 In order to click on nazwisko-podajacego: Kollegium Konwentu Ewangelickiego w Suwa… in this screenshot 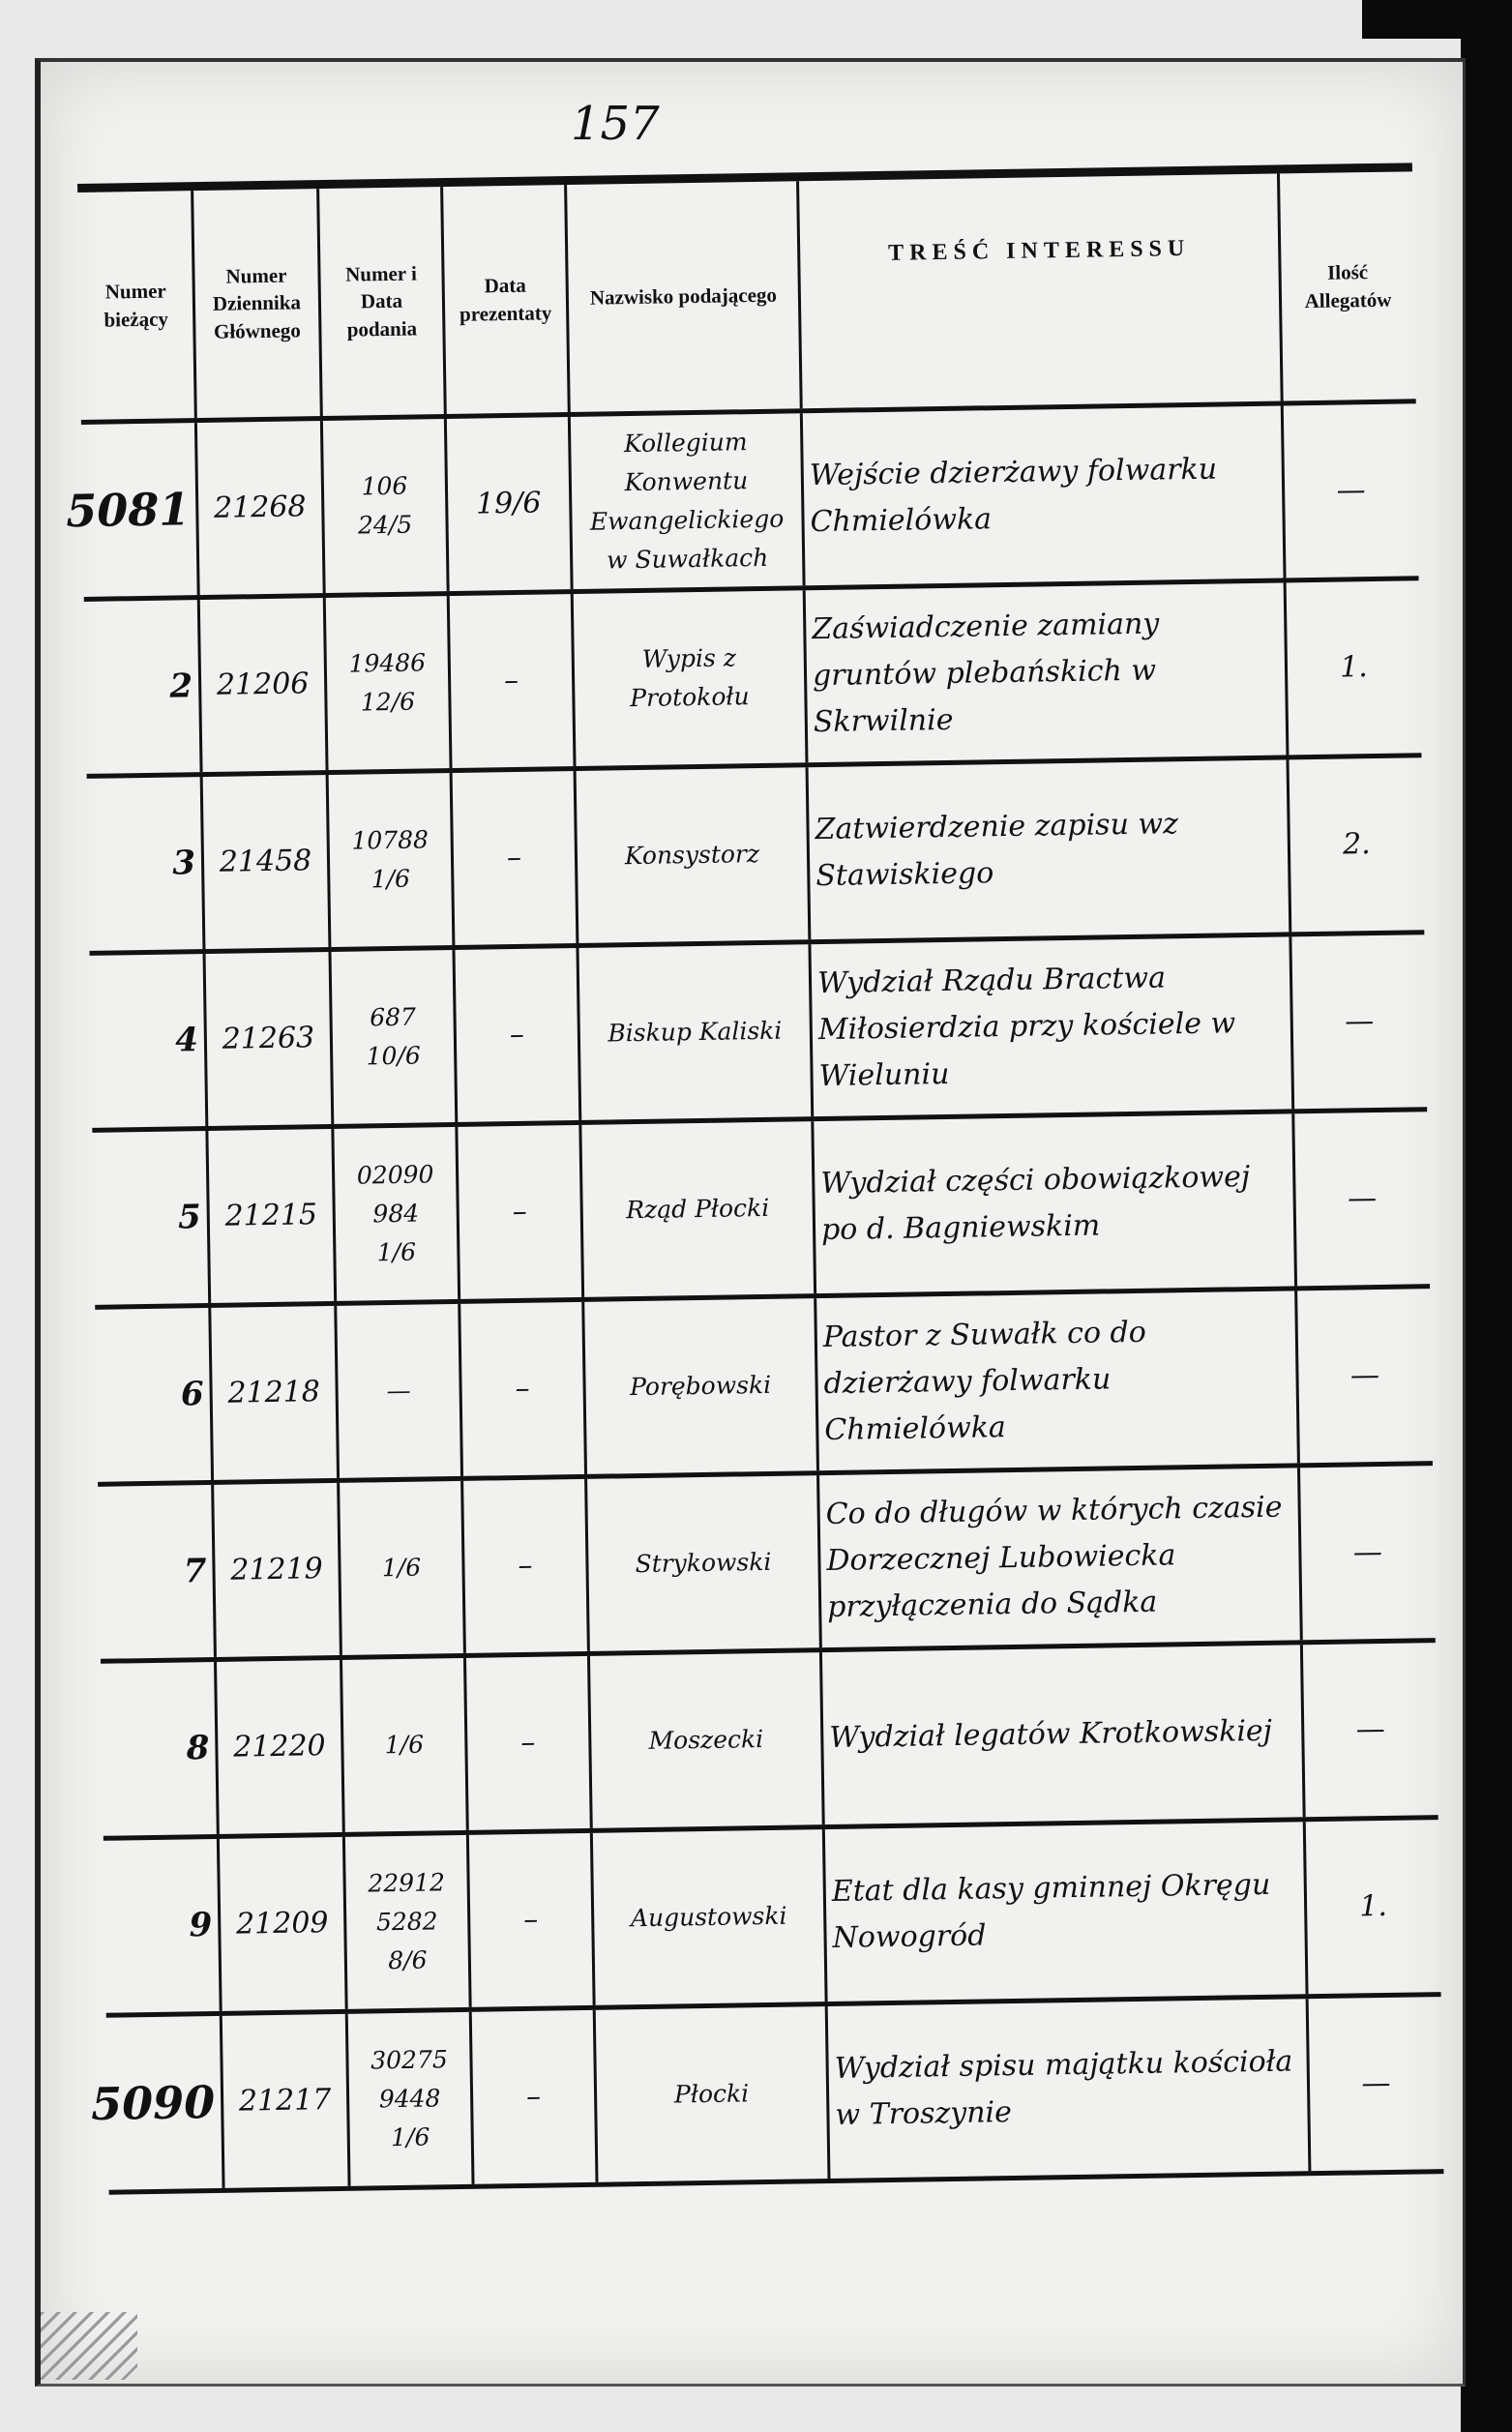, I will do `click(688, 501)`.